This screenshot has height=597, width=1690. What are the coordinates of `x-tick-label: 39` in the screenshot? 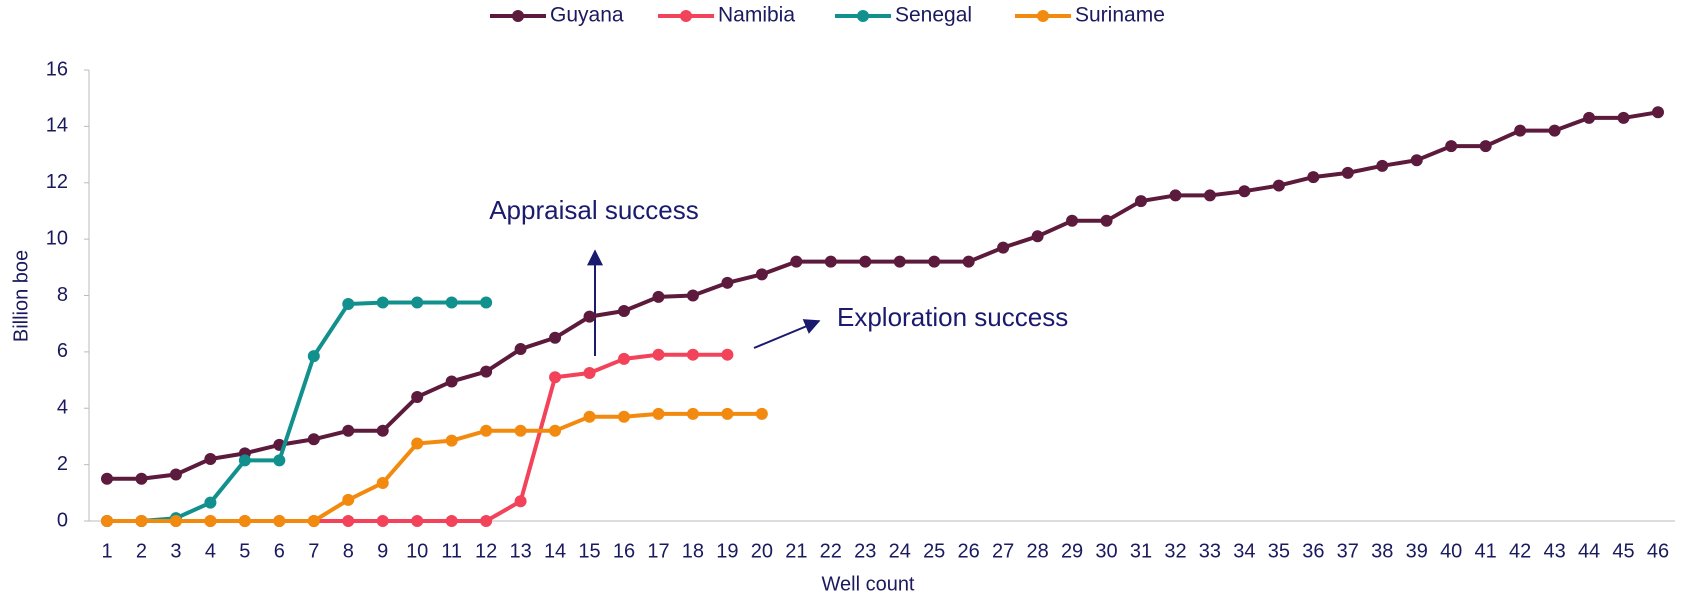 It's located at (1417, 551).